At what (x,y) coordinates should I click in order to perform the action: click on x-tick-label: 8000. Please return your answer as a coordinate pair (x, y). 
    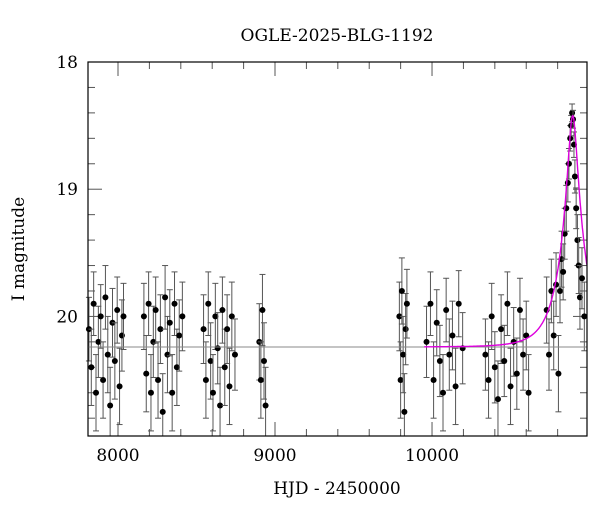
    Looking at the image, I should click on (117, 456).